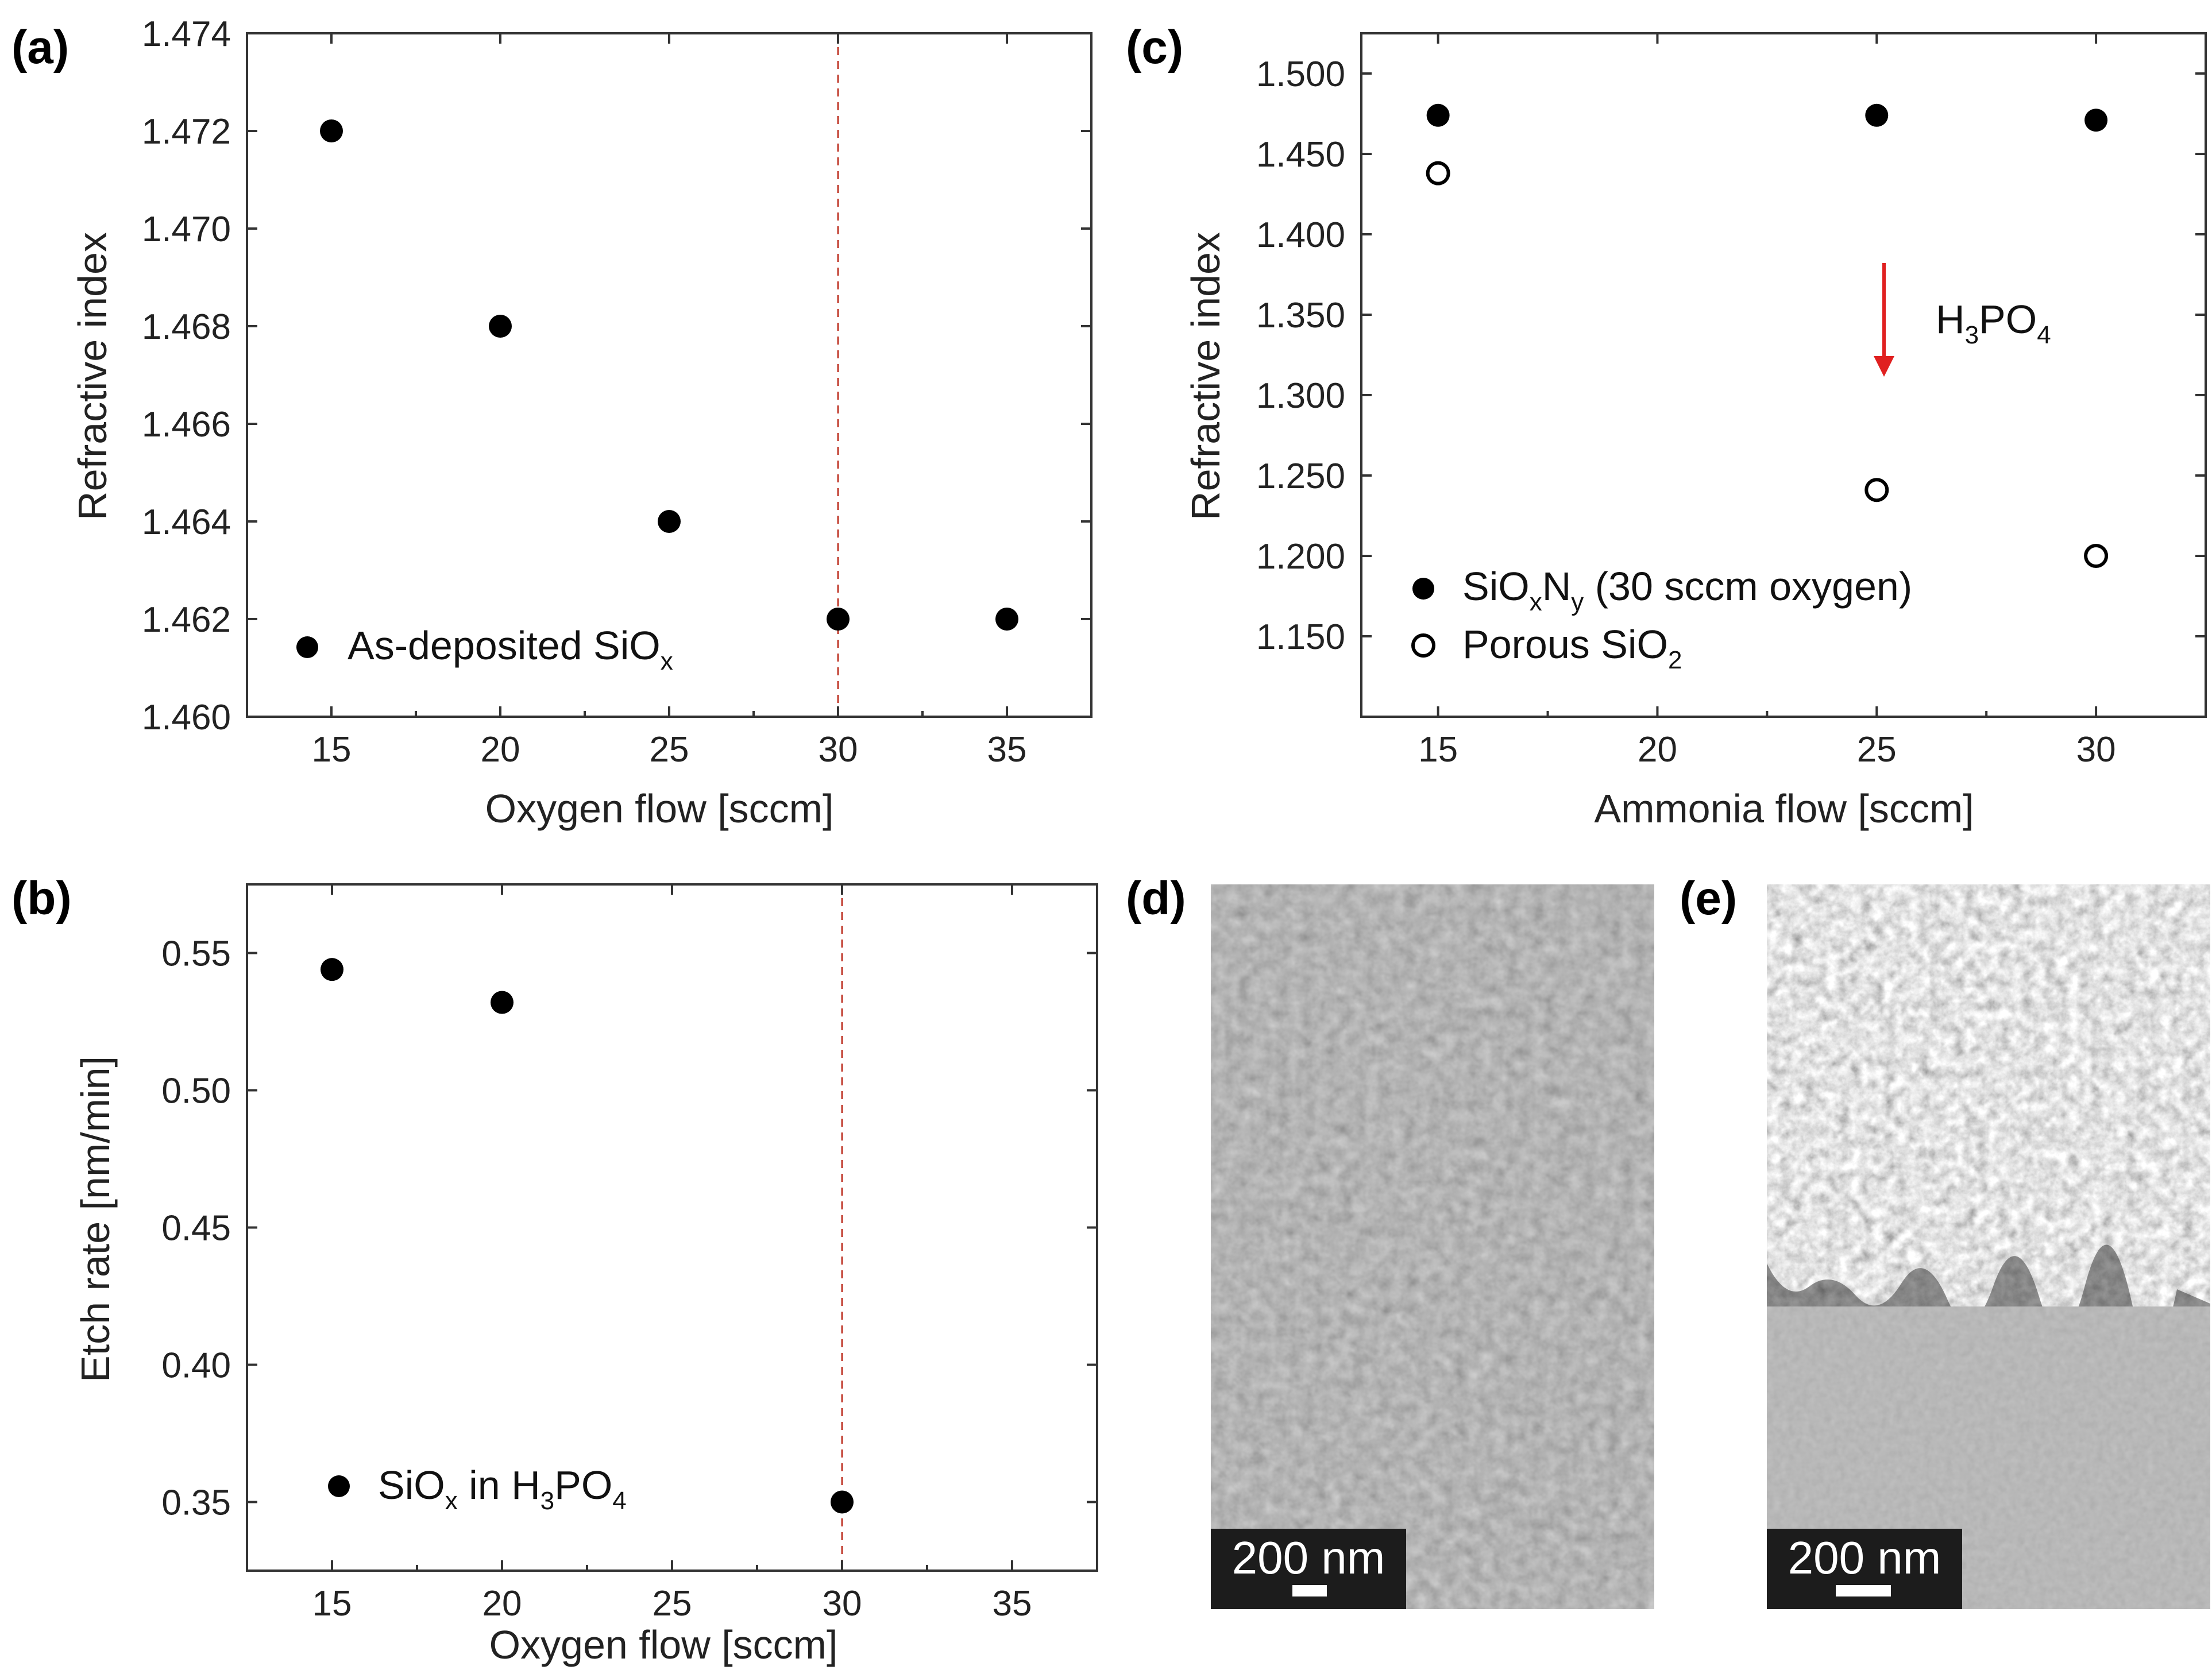 Image resolution: width=2212 pixels, height=1670 pixels. I want to click on chart-a-legend-text: As-deposited SiOx, so click(510, 649).